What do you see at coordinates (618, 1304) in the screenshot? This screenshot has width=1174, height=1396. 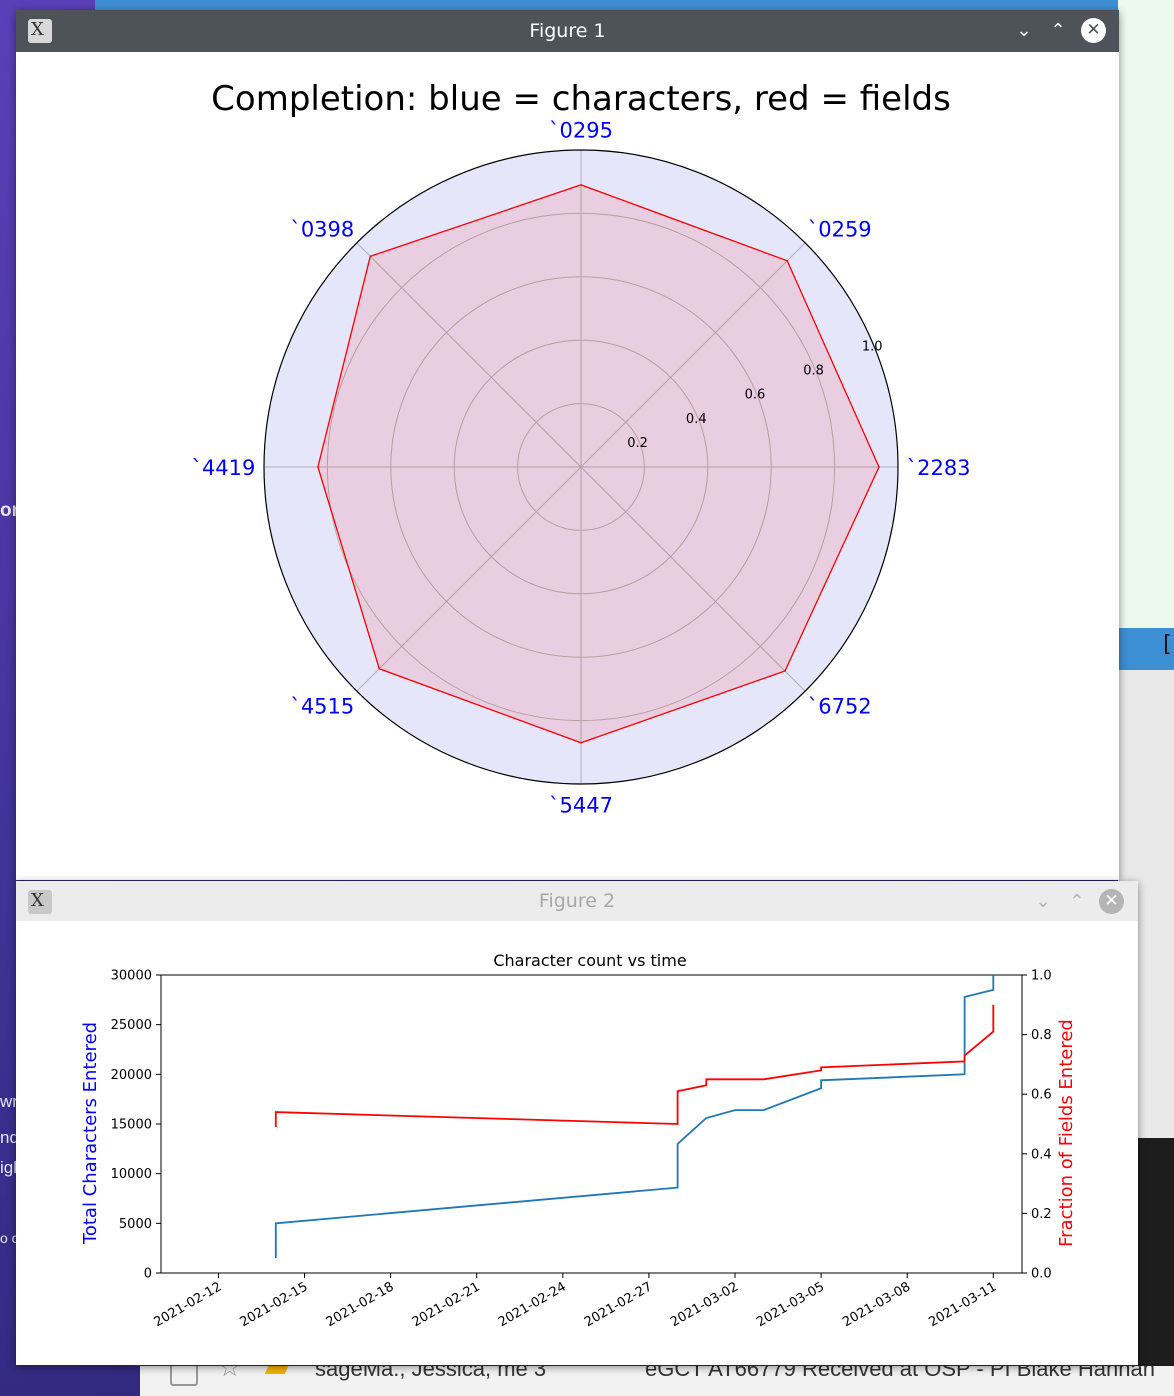 I see `x-tick-label: 2021-02-27` at bounding box center [618, 1304].